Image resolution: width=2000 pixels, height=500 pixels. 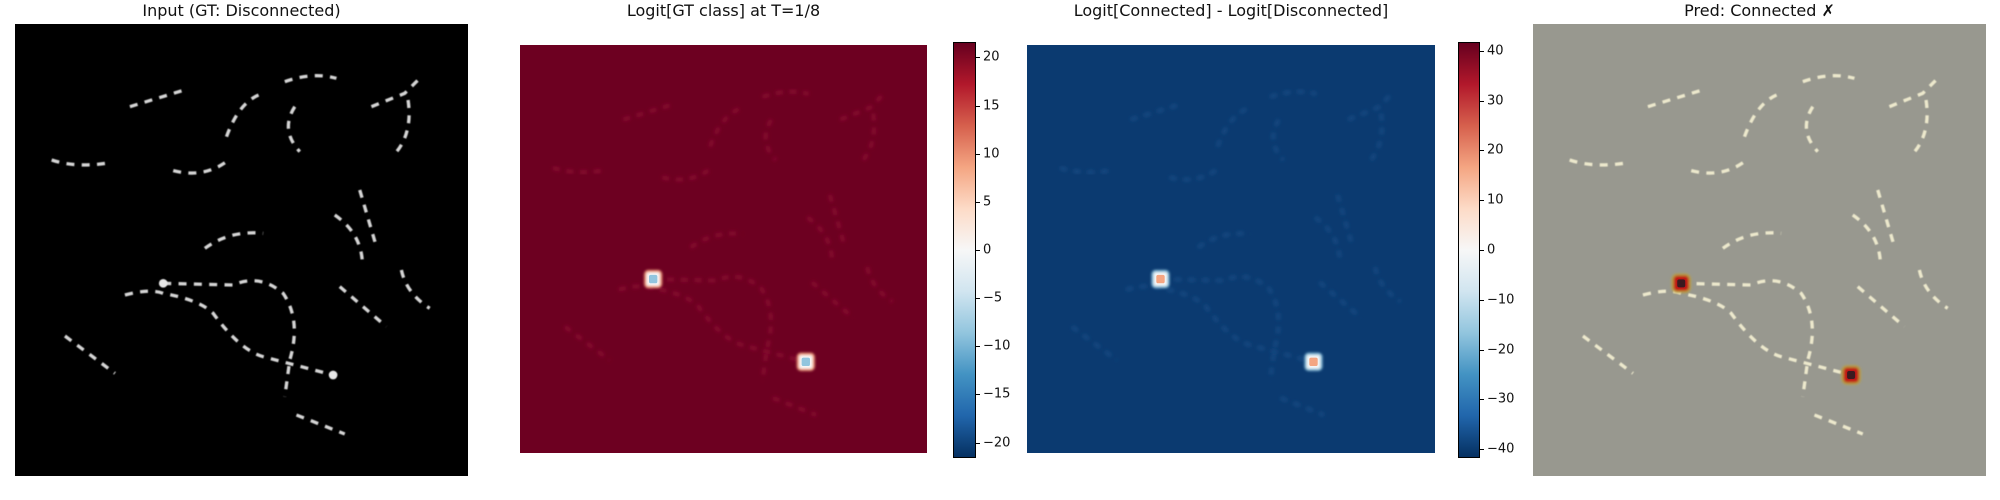 I want to click on colorbar-tick-label: −30, so click(x=1501, y=399).